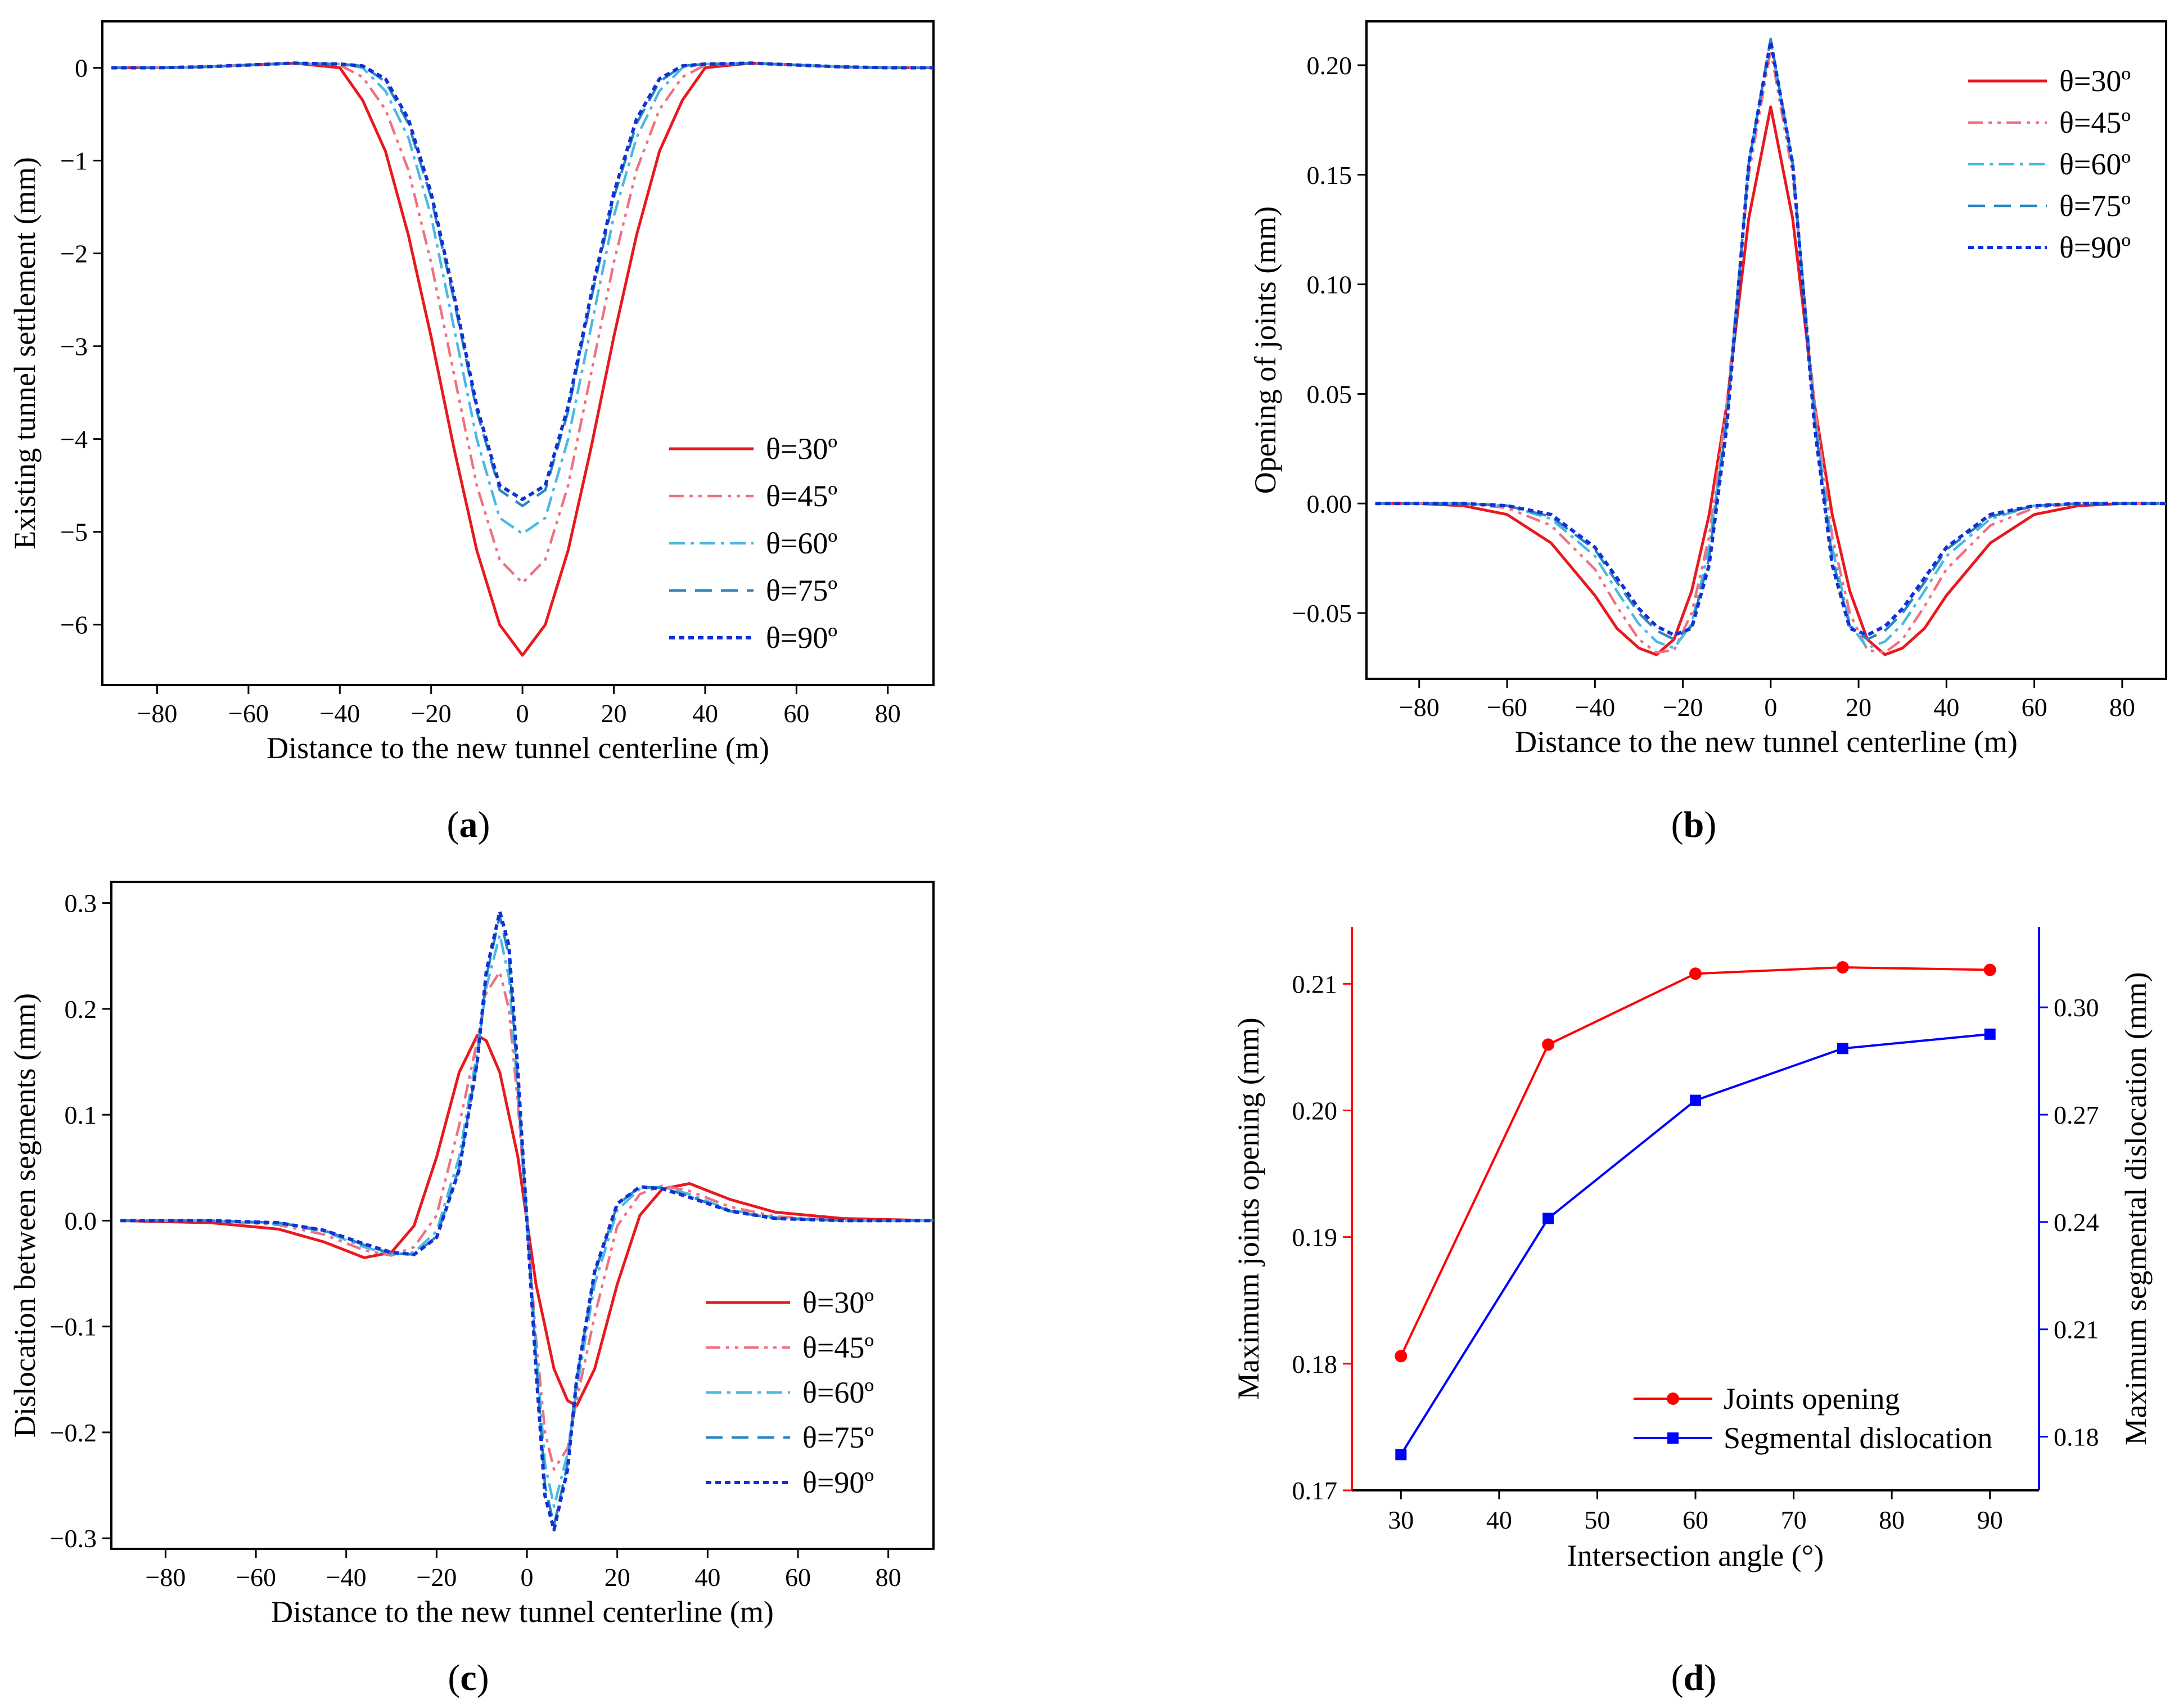 The height and width of the screenshot is (1708, 2174). I want to click on y-tick-label: 0.0, so click(81, 1221).